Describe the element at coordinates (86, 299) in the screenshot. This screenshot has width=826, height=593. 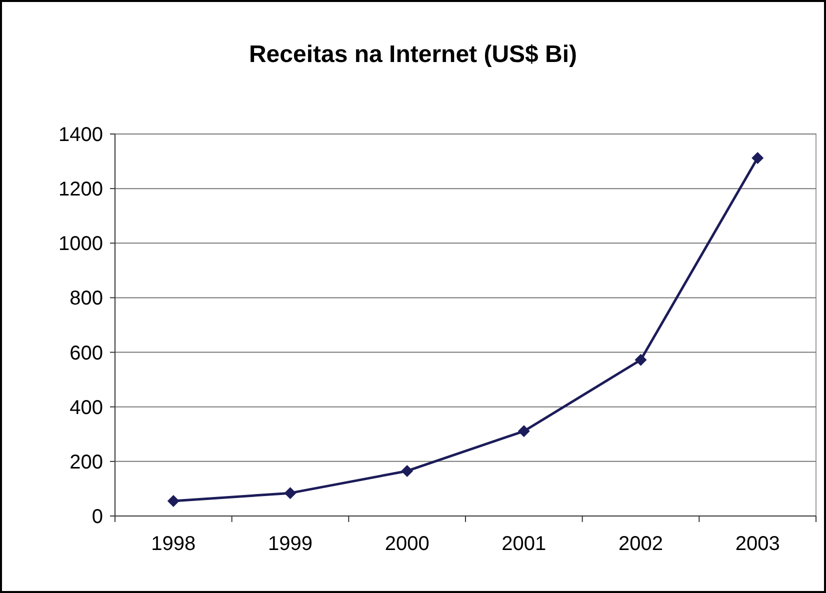
I see `y-tick-label: 800` at that location.